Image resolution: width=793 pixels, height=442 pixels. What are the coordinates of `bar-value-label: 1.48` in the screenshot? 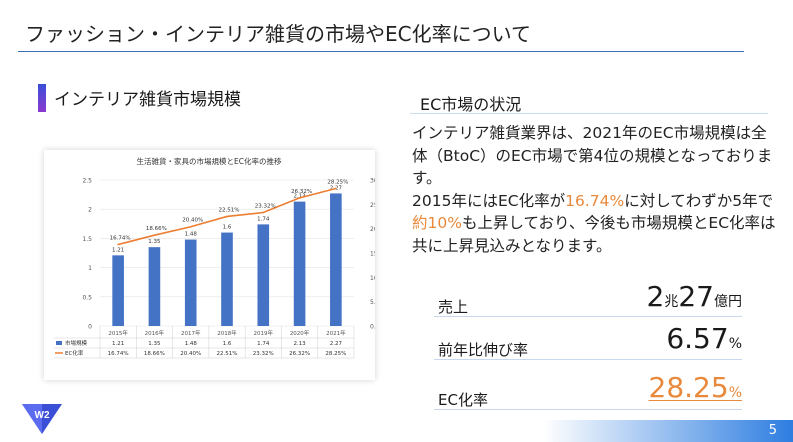 It's located at (191, 235).